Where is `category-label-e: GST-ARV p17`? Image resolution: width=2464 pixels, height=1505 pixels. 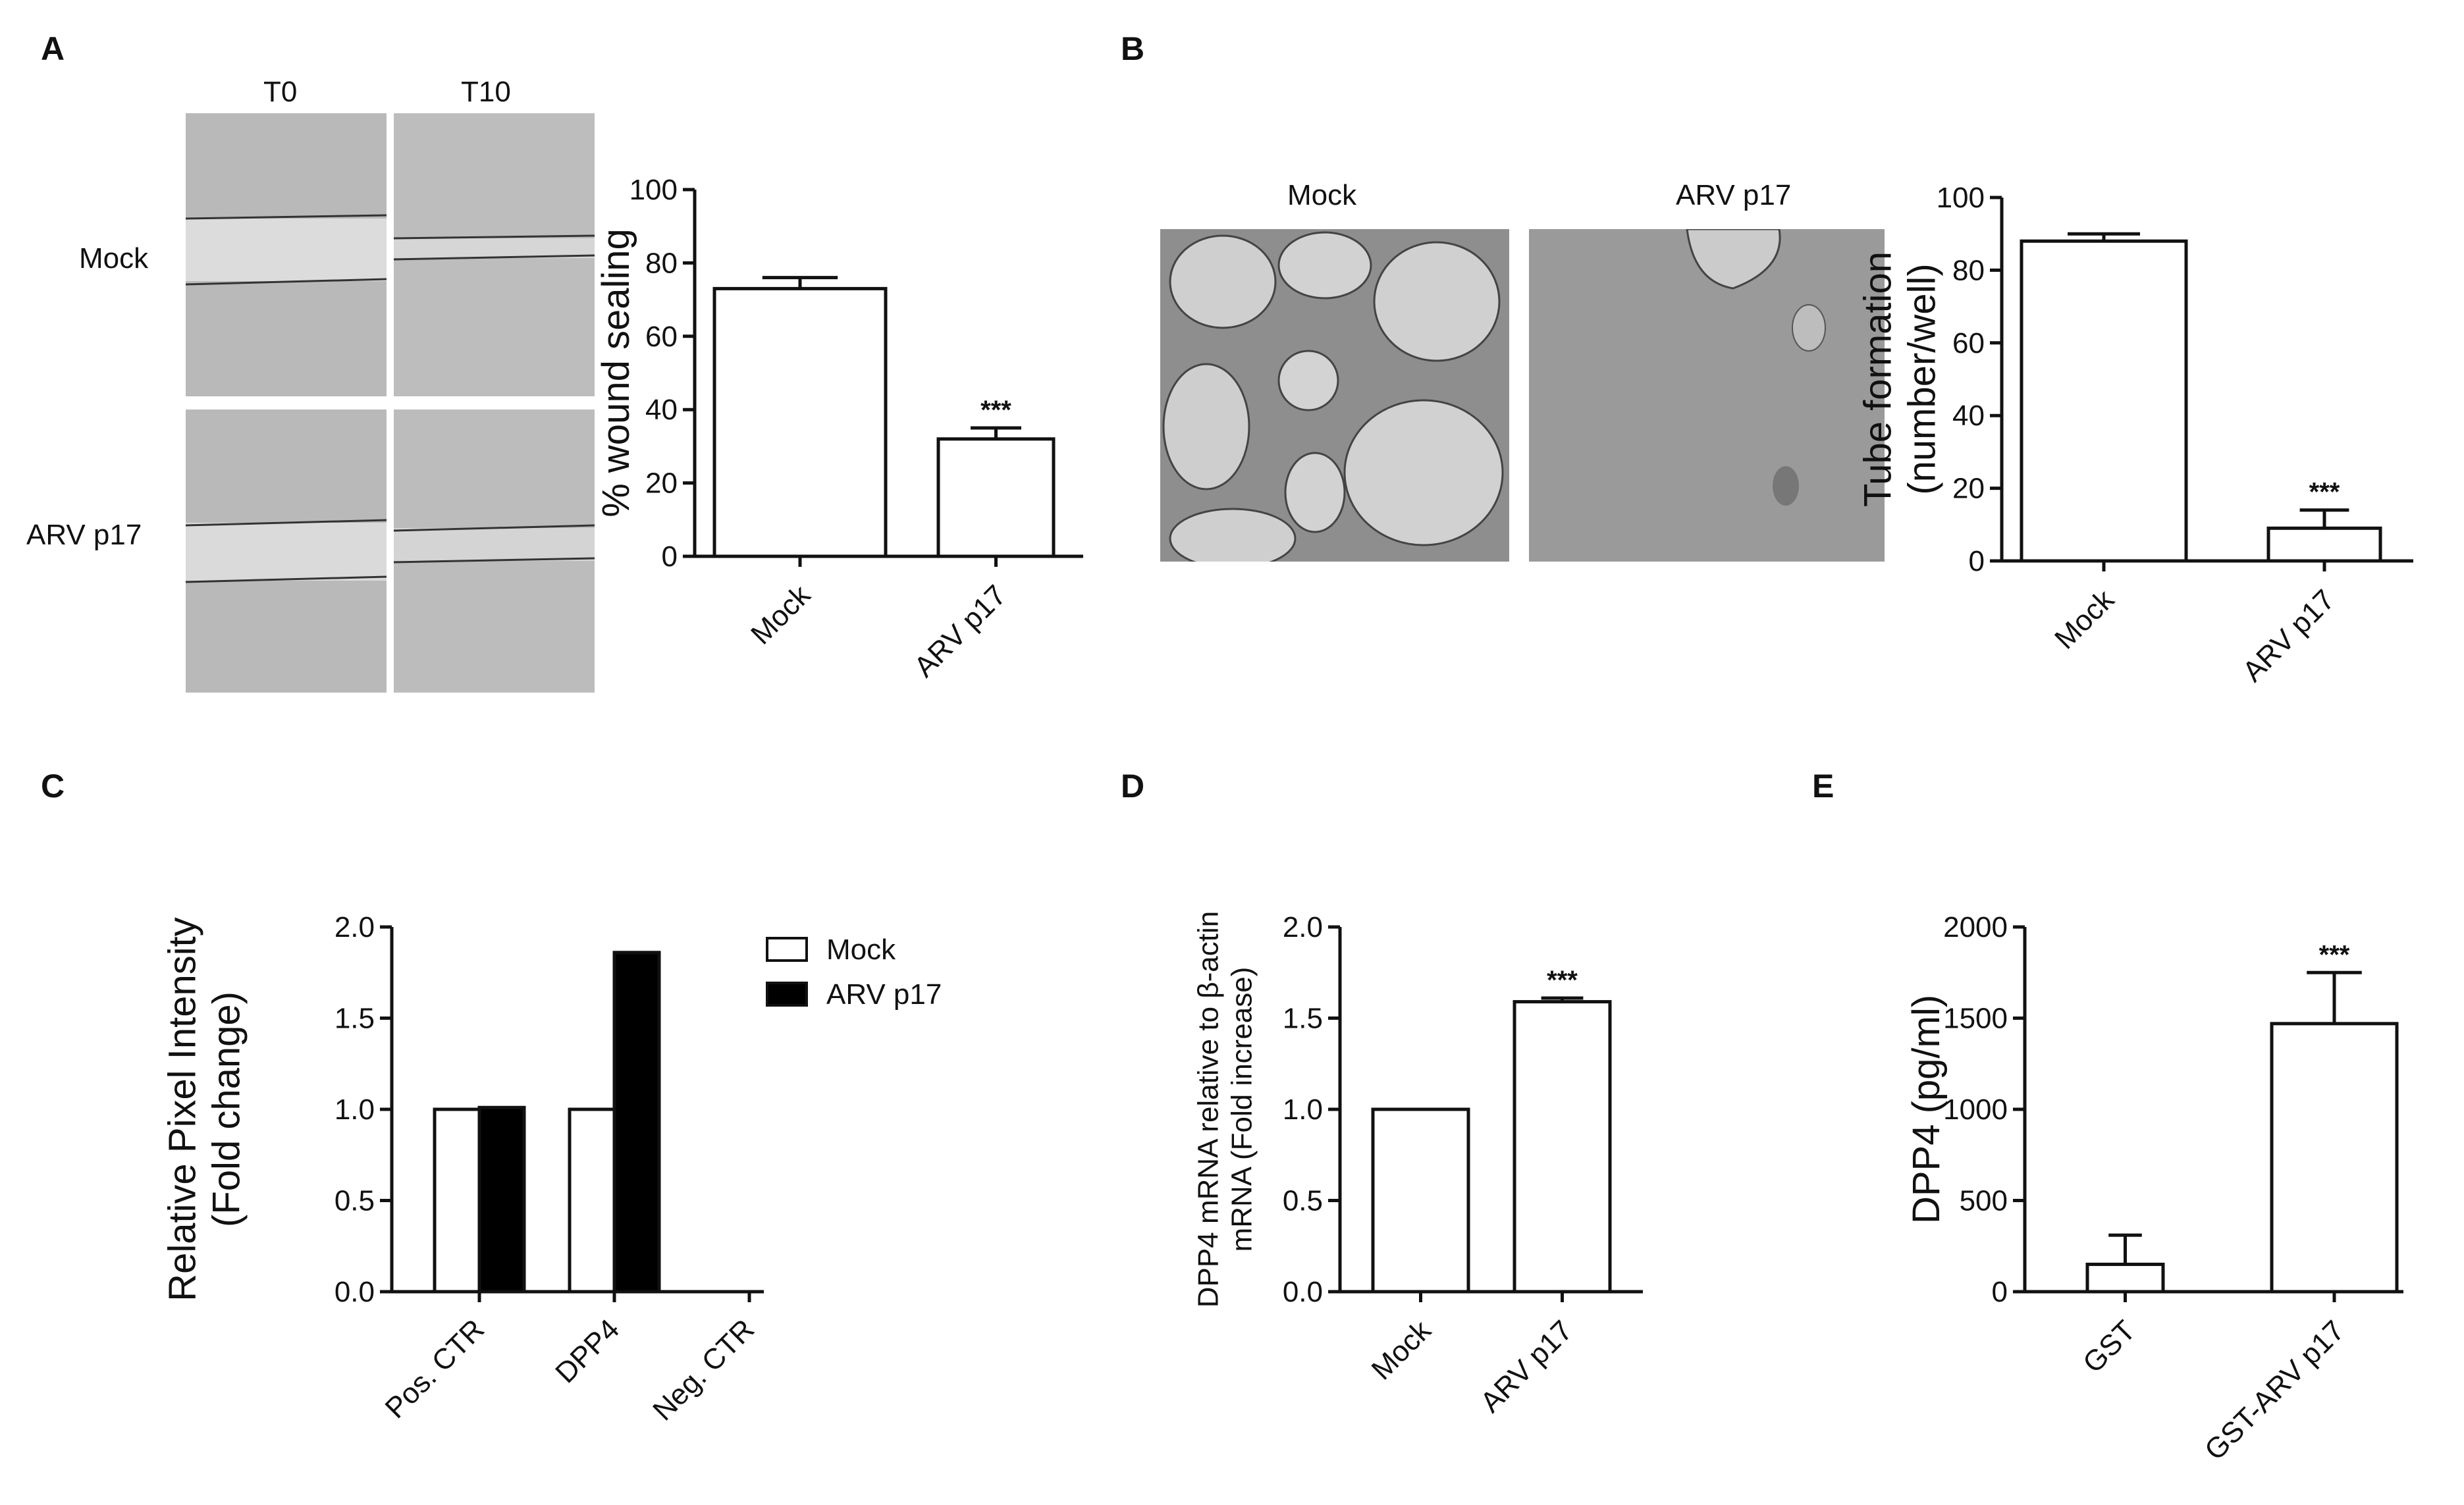
category-label-e: GST-ARV p17 is located at coordinates (2275, 1390).